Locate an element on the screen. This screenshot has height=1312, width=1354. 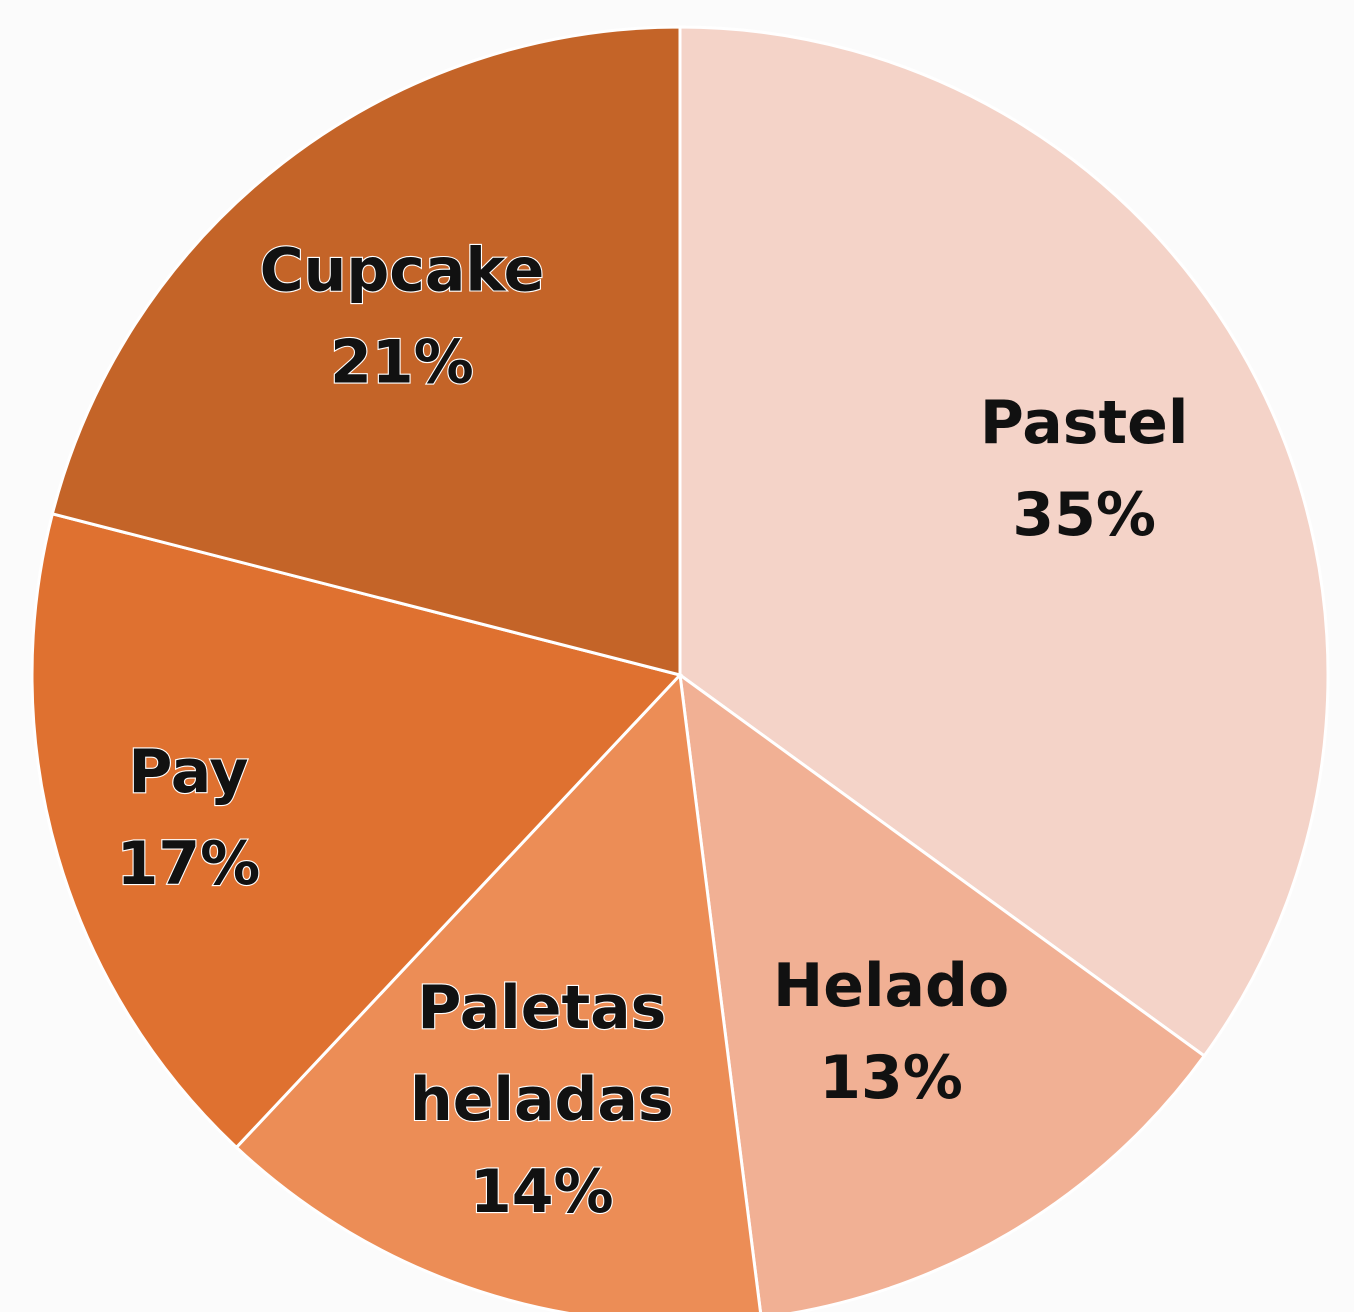
data-label-line: Pay is located at coordinates (188, 772).